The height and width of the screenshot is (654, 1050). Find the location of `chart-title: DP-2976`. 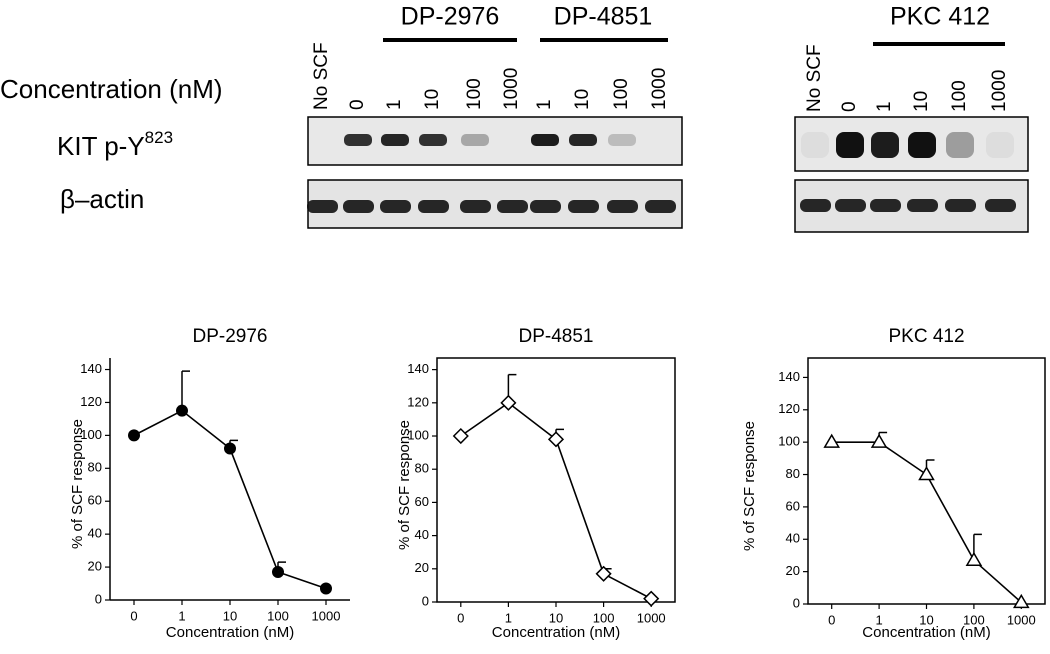

chart-title: DP-2976 is located at coordinates (230, 336).